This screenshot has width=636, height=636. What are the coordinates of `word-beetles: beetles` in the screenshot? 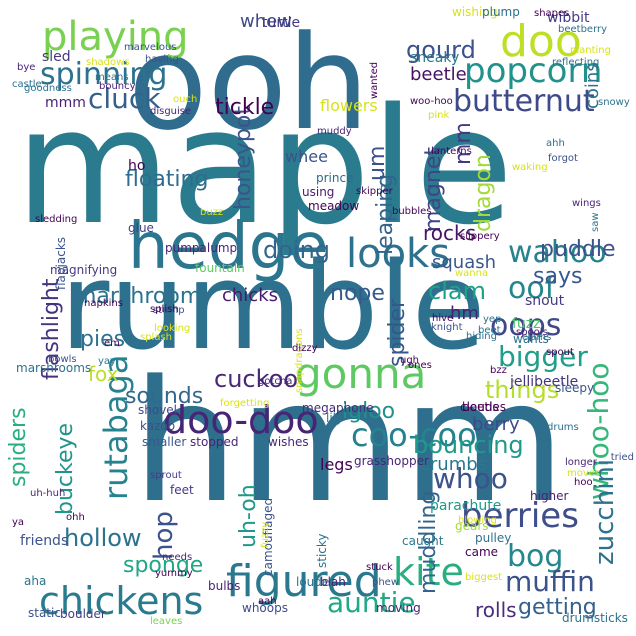 It's located at (484, 407).